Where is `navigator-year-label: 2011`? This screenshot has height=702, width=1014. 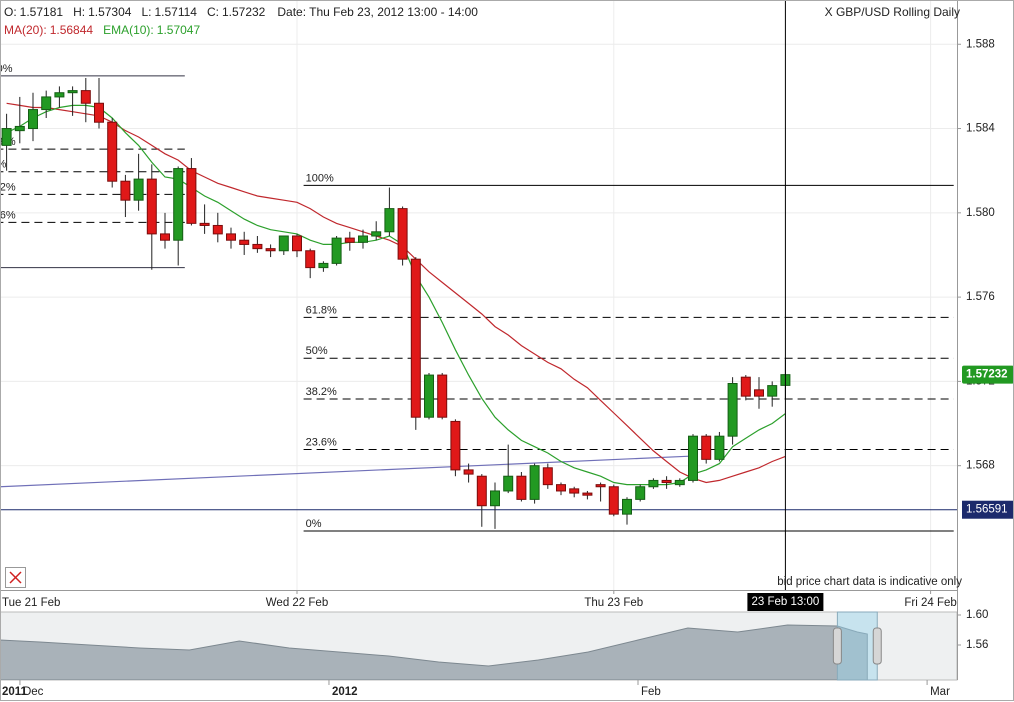
navigator-year-label: 2011 is located at coordinates (15, 692).